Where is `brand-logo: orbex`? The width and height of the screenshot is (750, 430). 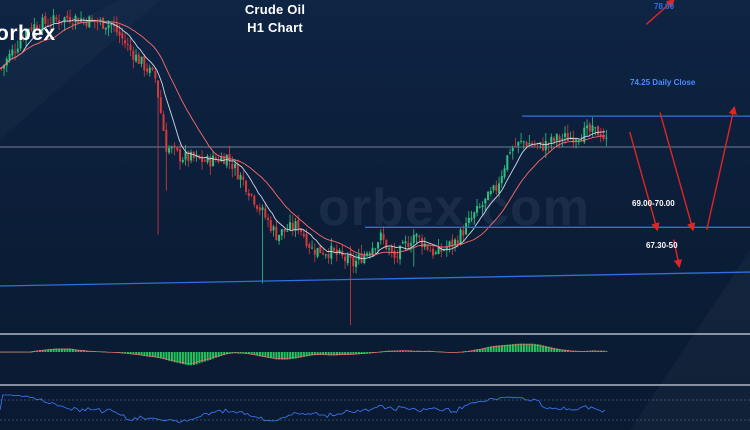 brand-logo: orbex is located at coordinates (28, 33).